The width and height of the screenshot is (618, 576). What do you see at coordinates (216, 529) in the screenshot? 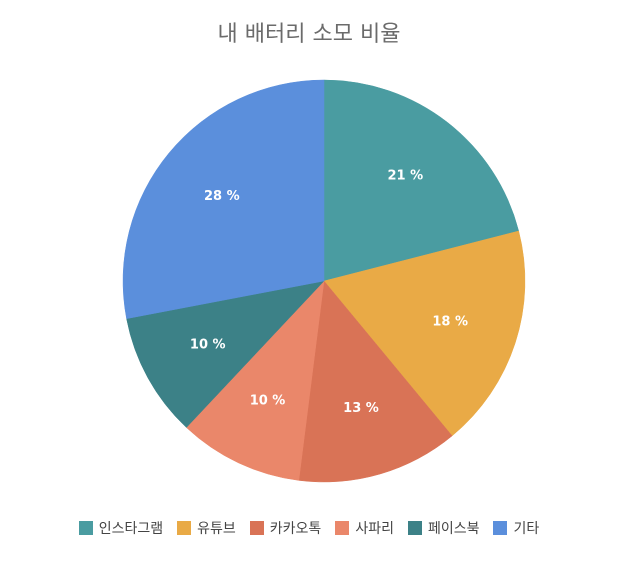
I see `legend-label: 유튜브` at bounding box center [216, 529].